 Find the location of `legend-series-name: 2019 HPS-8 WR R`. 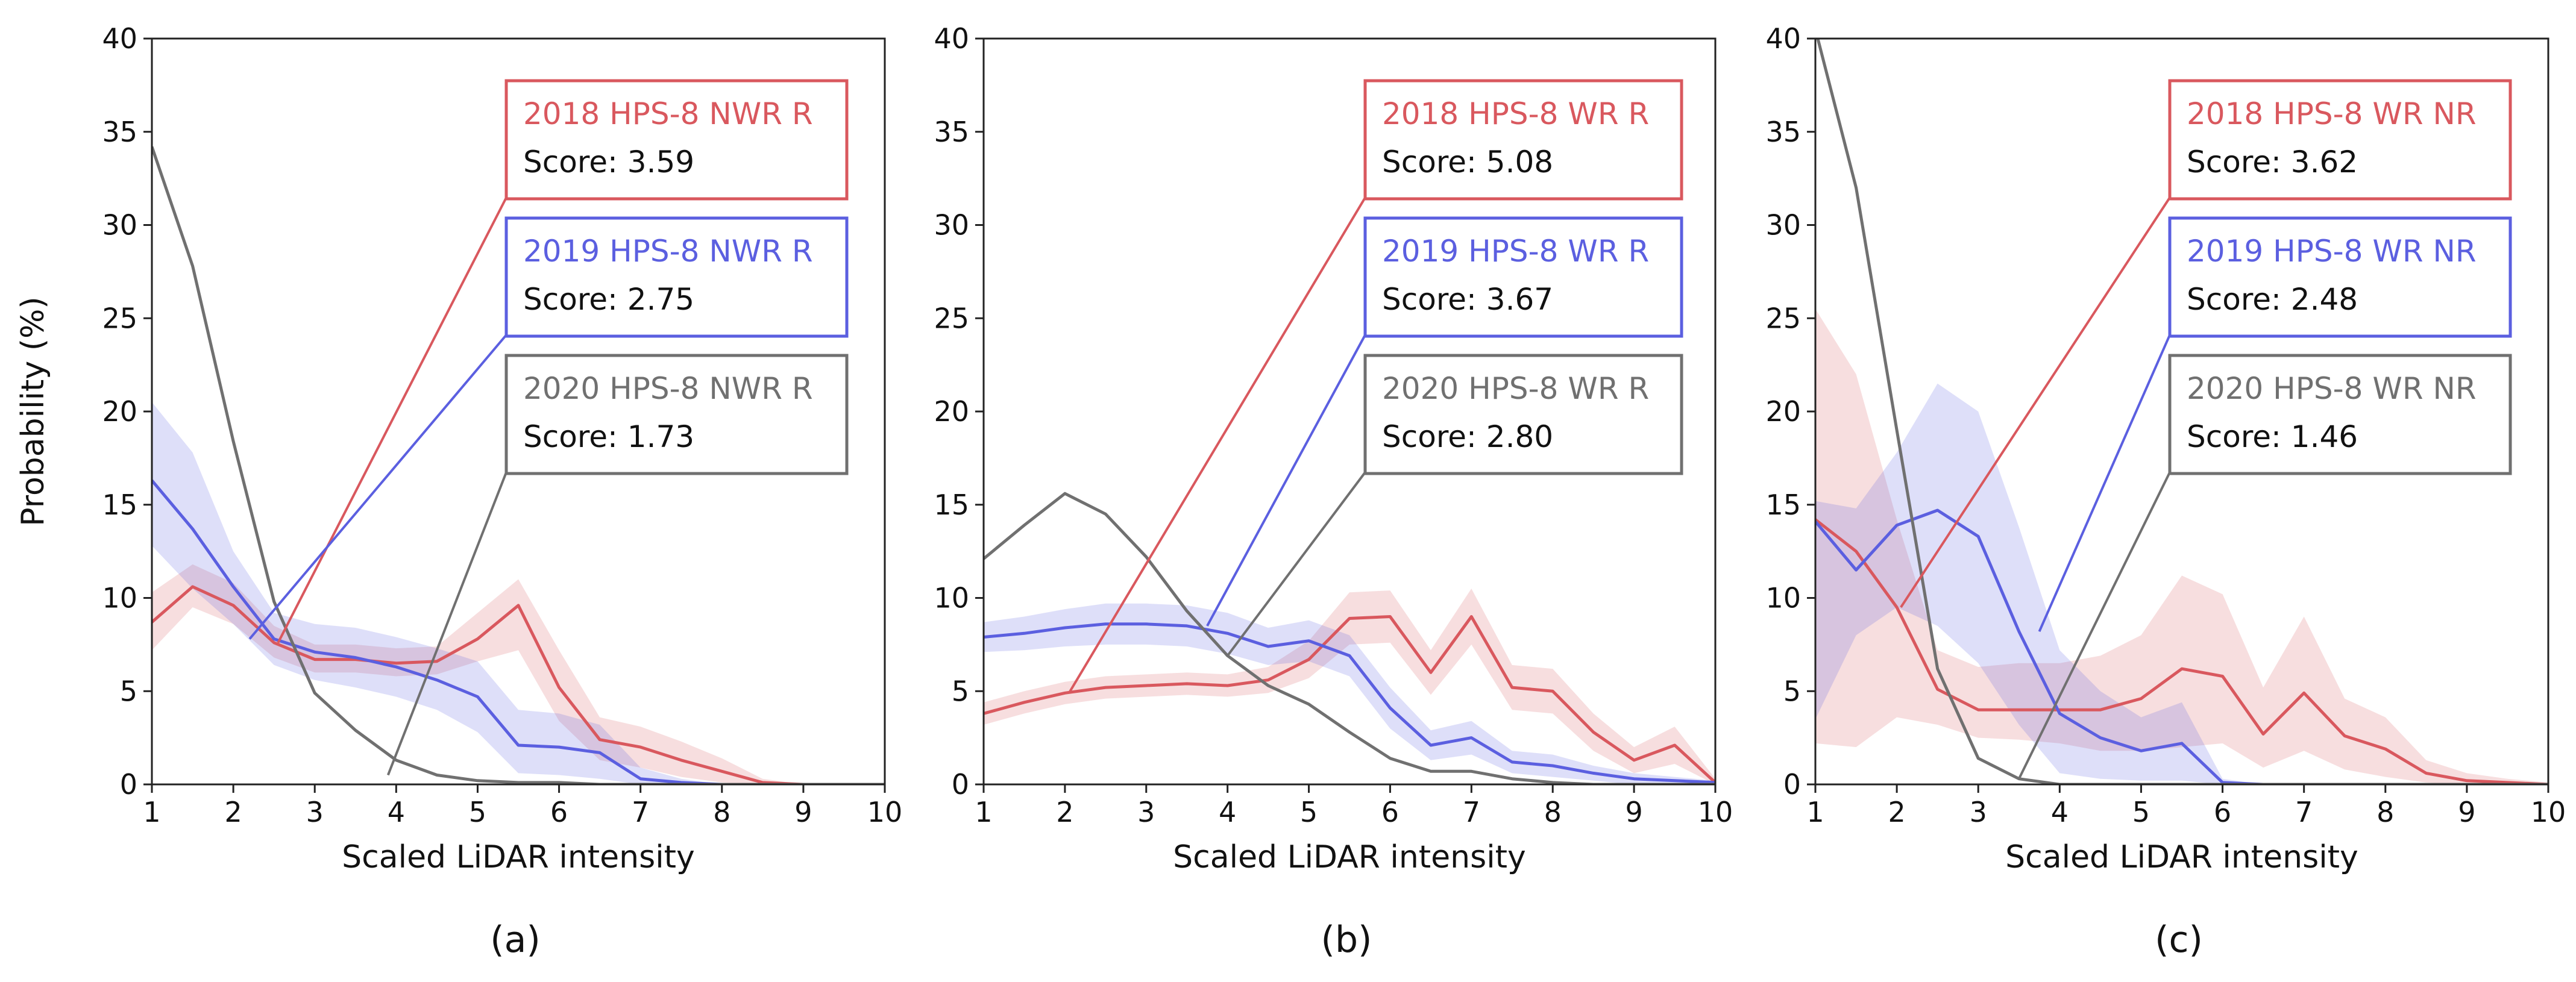

legend-series-name: 2019 HPS-8 WR R is located at coordinates (1515, 251).